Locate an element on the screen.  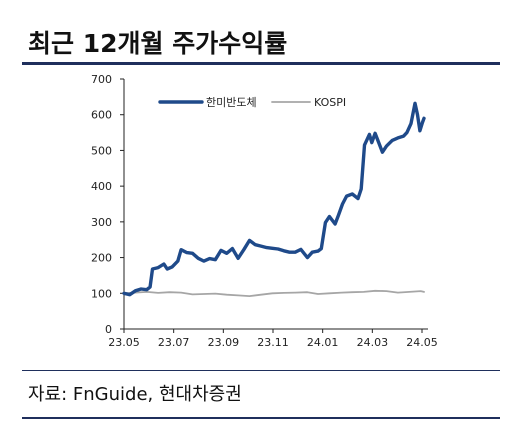
x-tick-label: 23.09 is located at coordinates (224, 342).